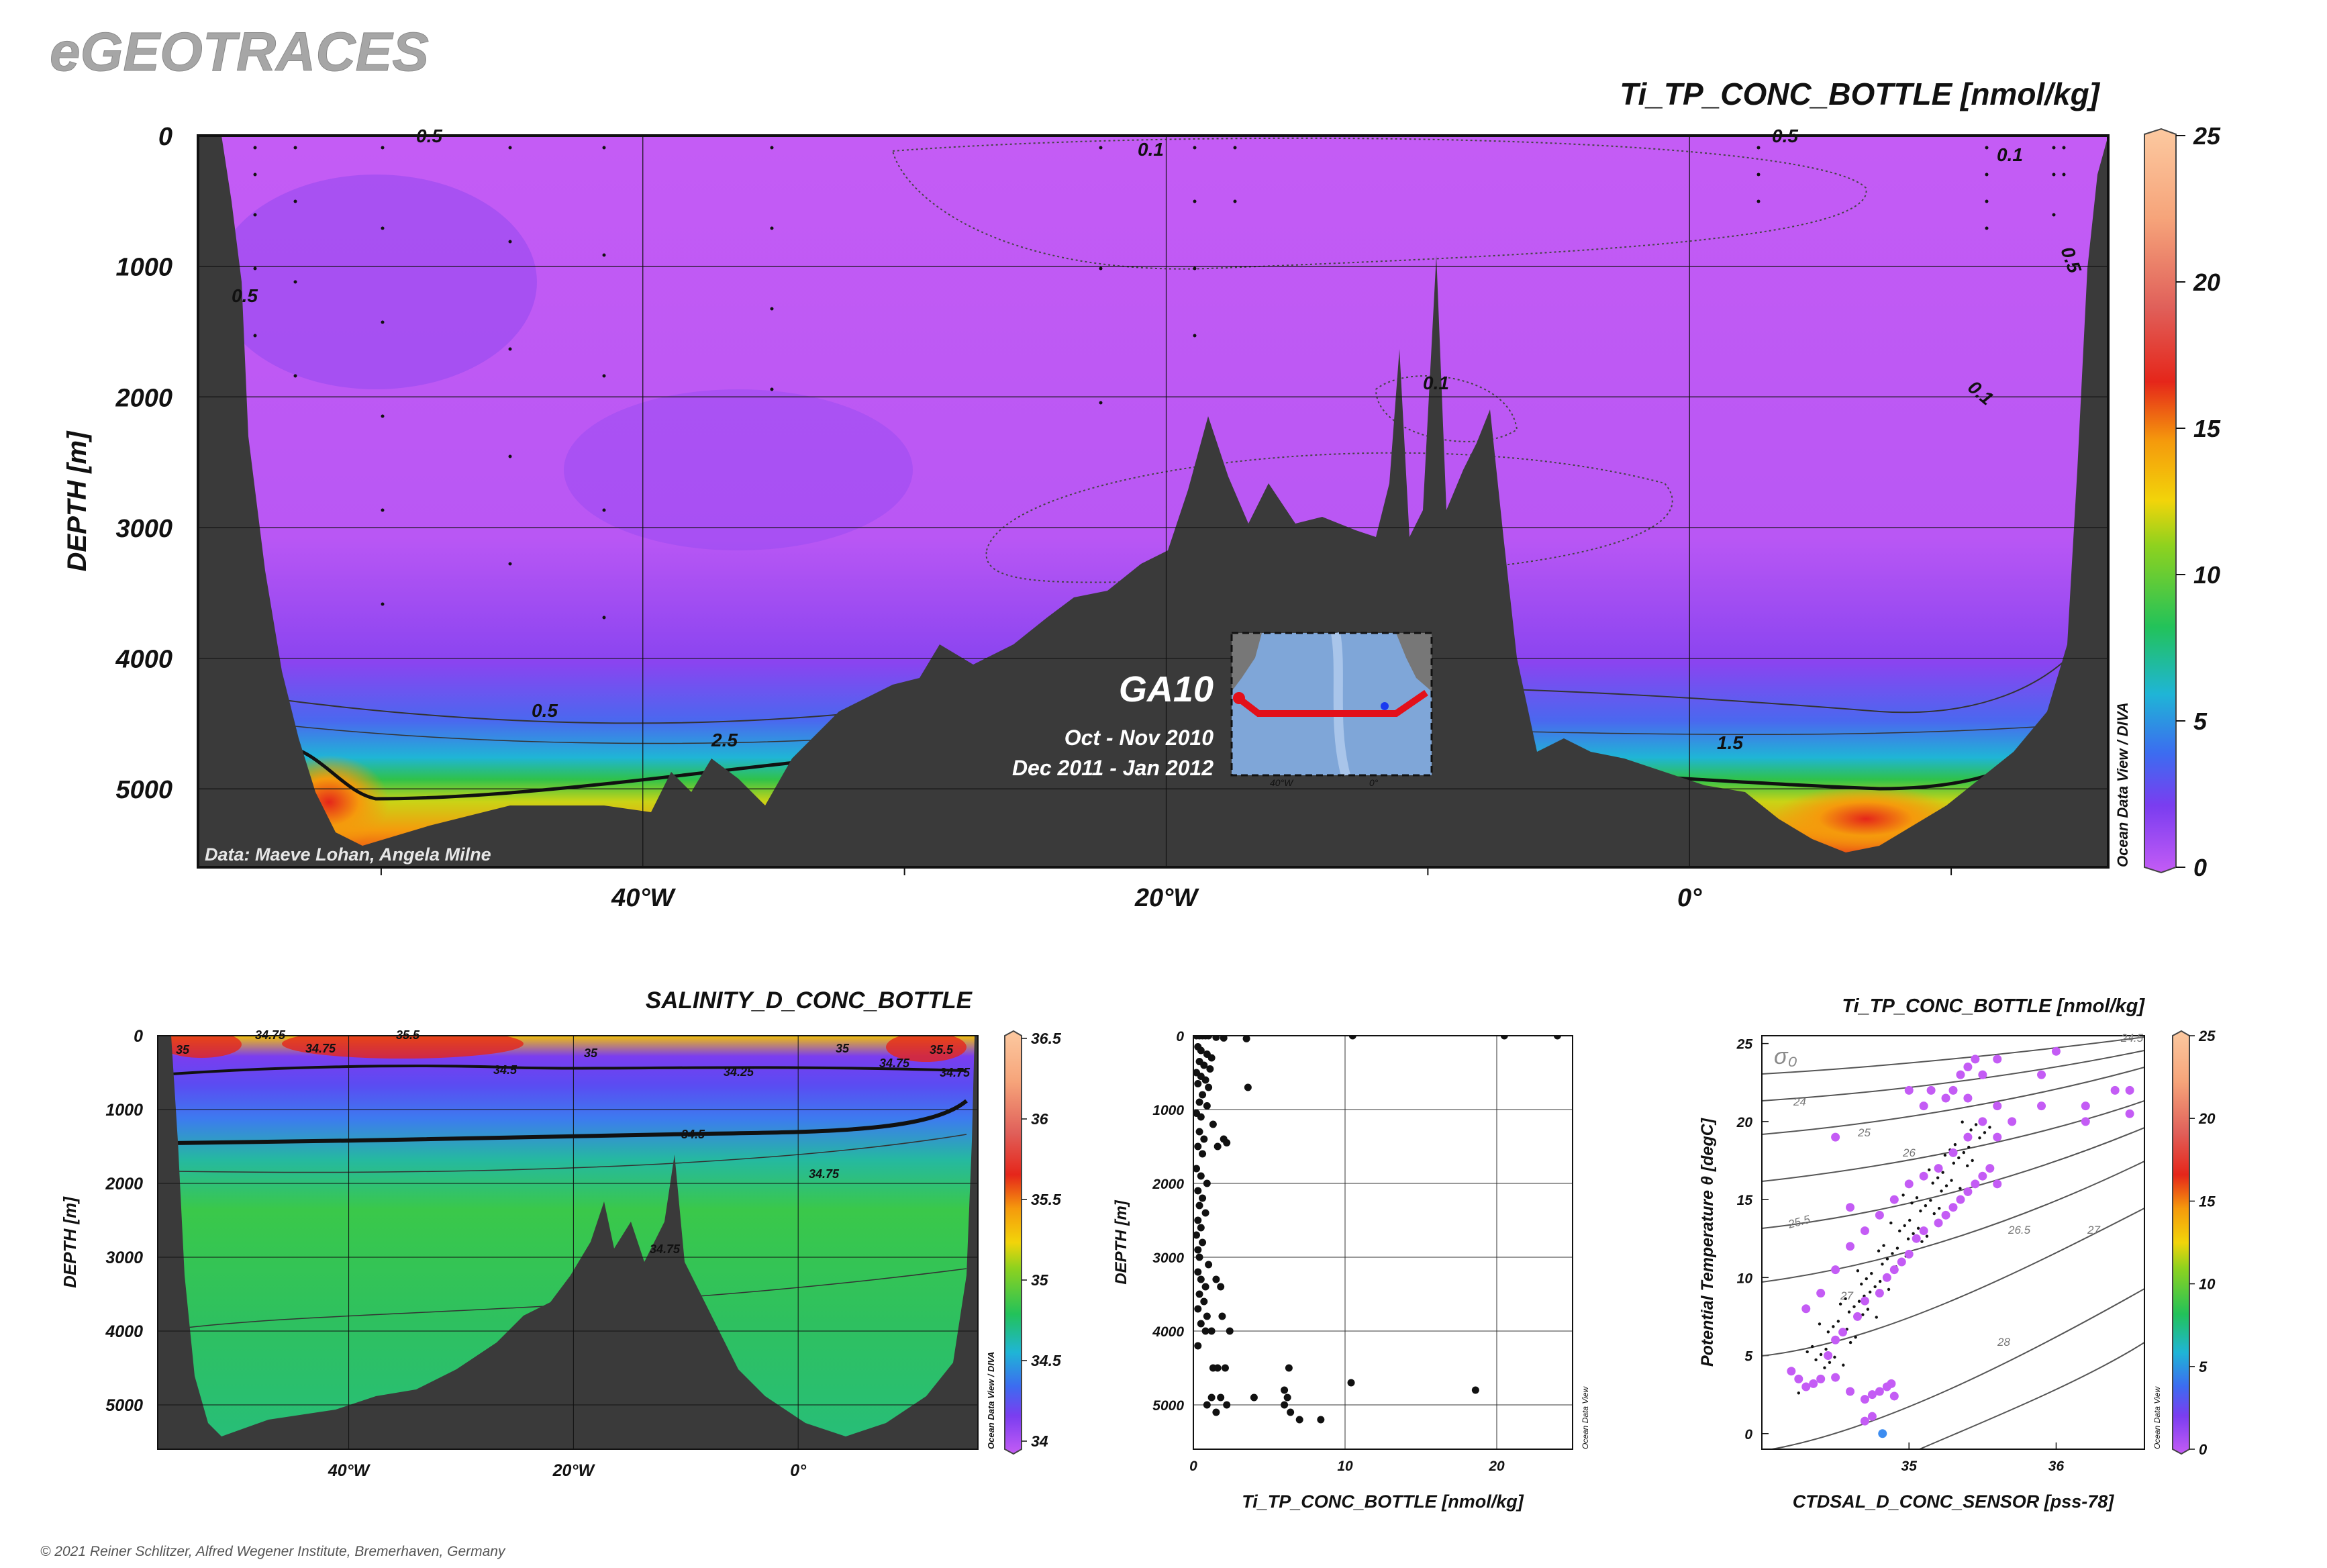  I want to click on colorbar-tick-label: 20, so click(2207, 1118).